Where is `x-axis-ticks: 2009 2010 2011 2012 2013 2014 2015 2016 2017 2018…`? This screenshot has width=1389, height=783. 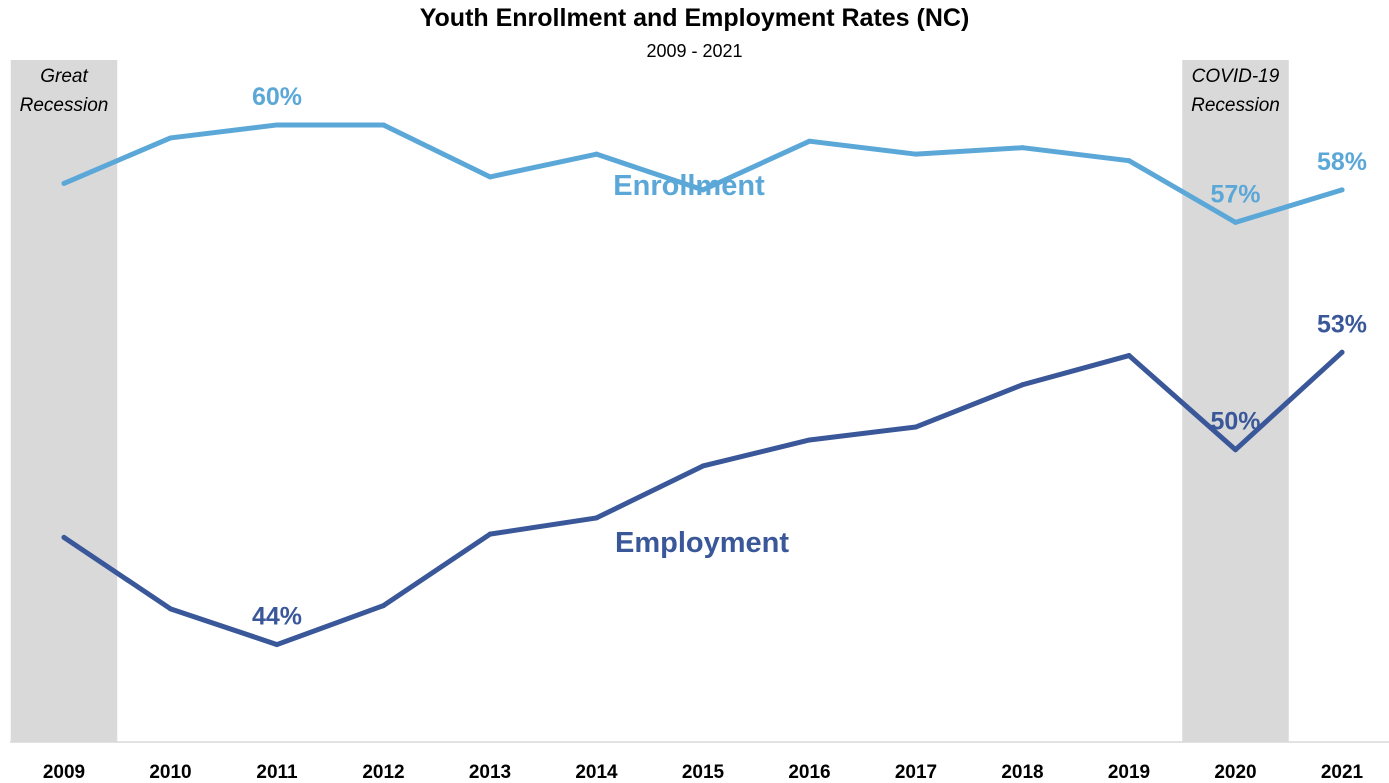 x-axis-ticks: 2009 2010 2011 2012 2013 2014 2015 2016 2017 2018… is located at coordinates (703, 772).